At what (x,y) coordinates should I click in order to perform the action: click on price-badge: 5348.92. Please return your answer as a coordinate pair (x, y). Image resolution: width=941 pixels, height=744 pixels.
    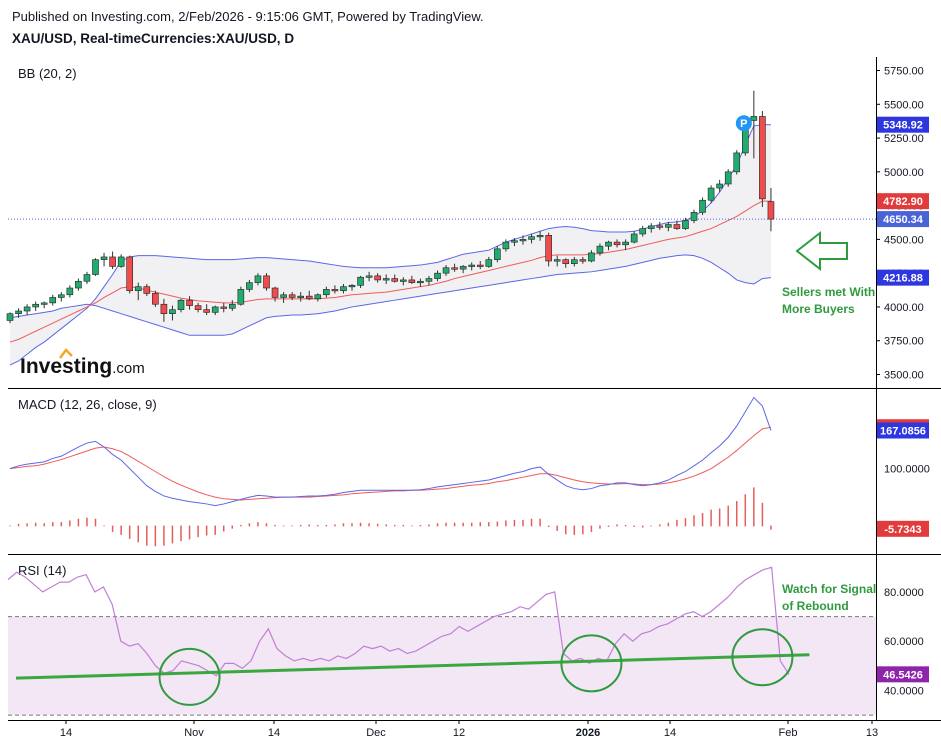
    Looking at the image, I should click on (903, 126).